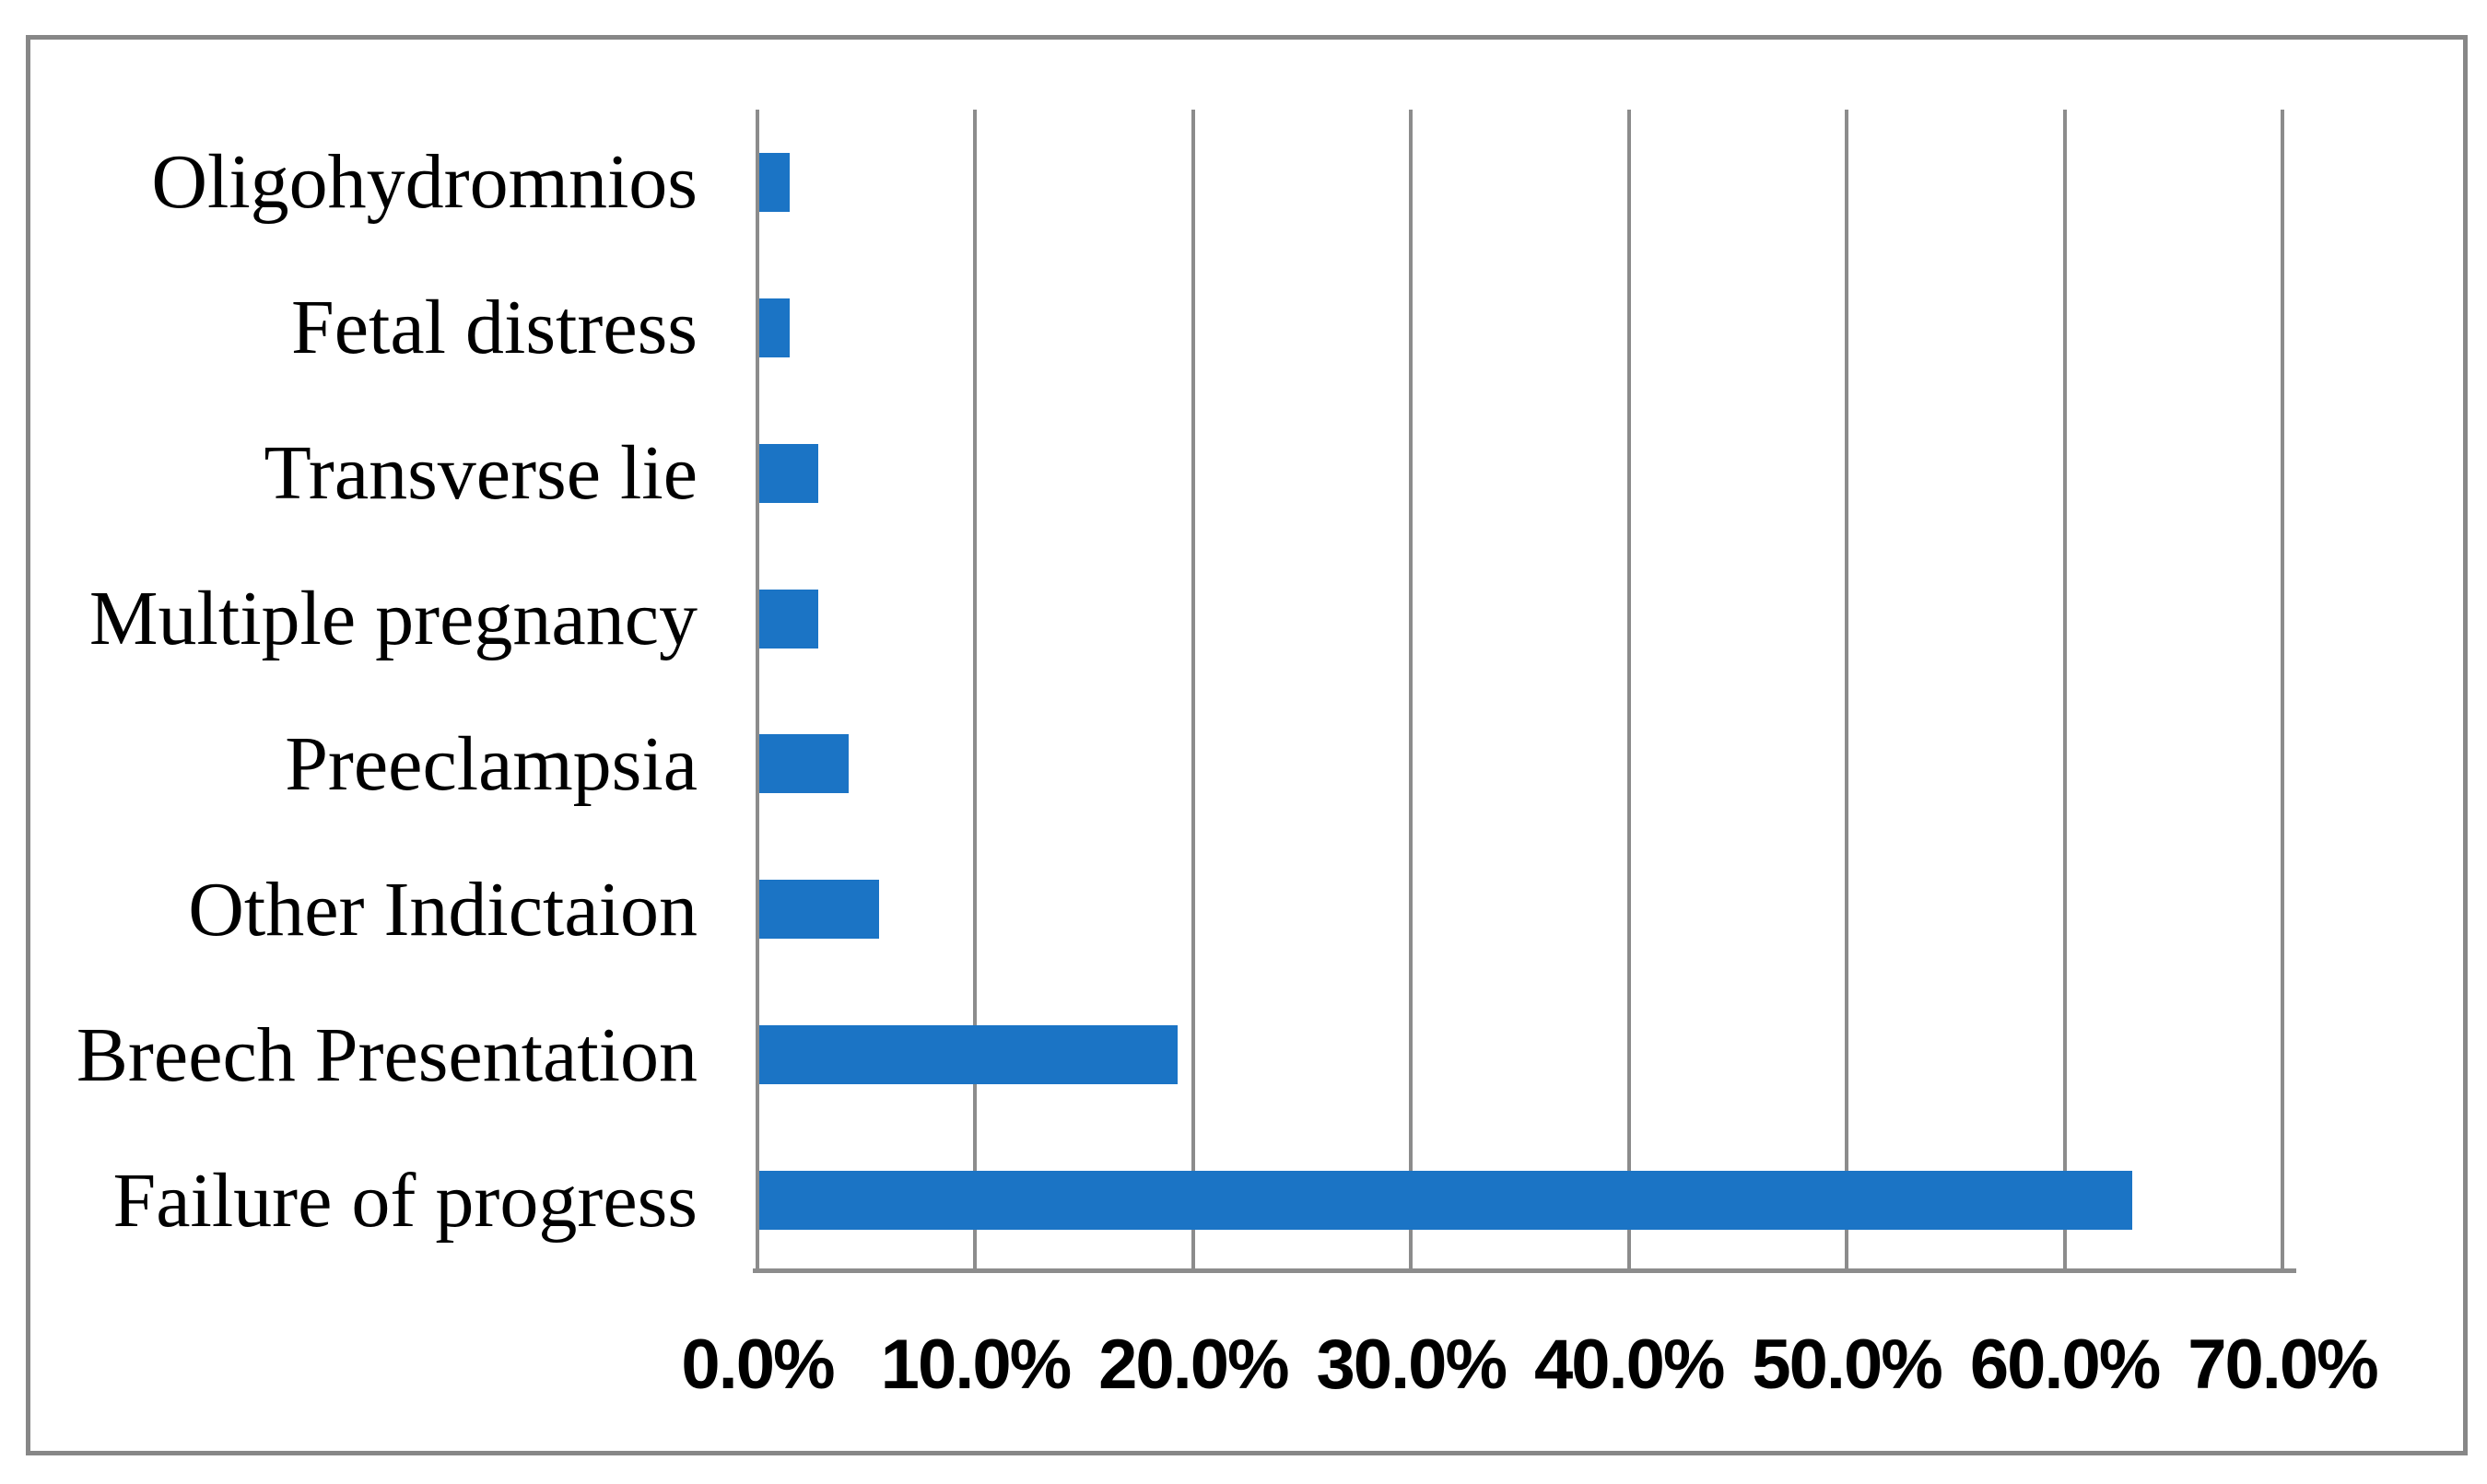  Describe the element at coordinates (393, 619) in the screenshot. I see `category-label: Multiple pregnancy` at that location.